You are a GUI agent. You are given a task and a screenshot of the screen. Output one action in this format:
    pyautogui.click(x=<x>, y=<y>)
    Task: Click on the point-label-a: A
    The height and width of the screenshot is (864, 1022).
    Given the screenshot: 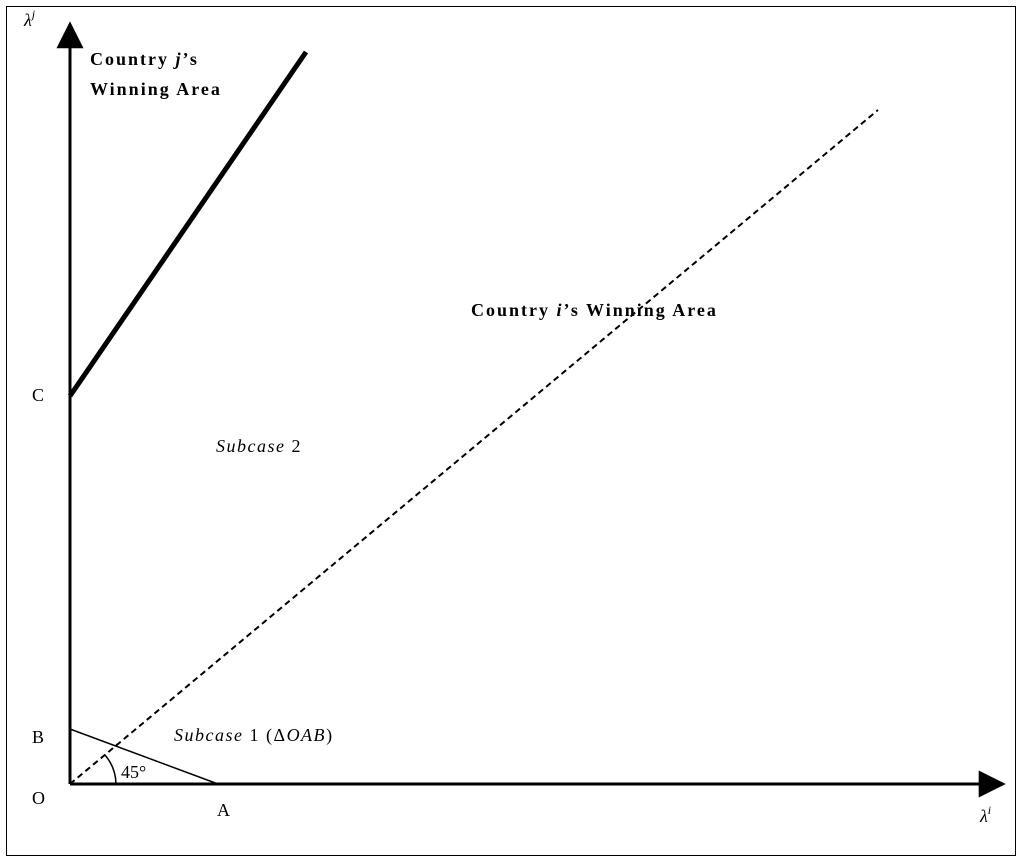 What is the action you would take?
    pyautogui.click(x=223, y=810)
    